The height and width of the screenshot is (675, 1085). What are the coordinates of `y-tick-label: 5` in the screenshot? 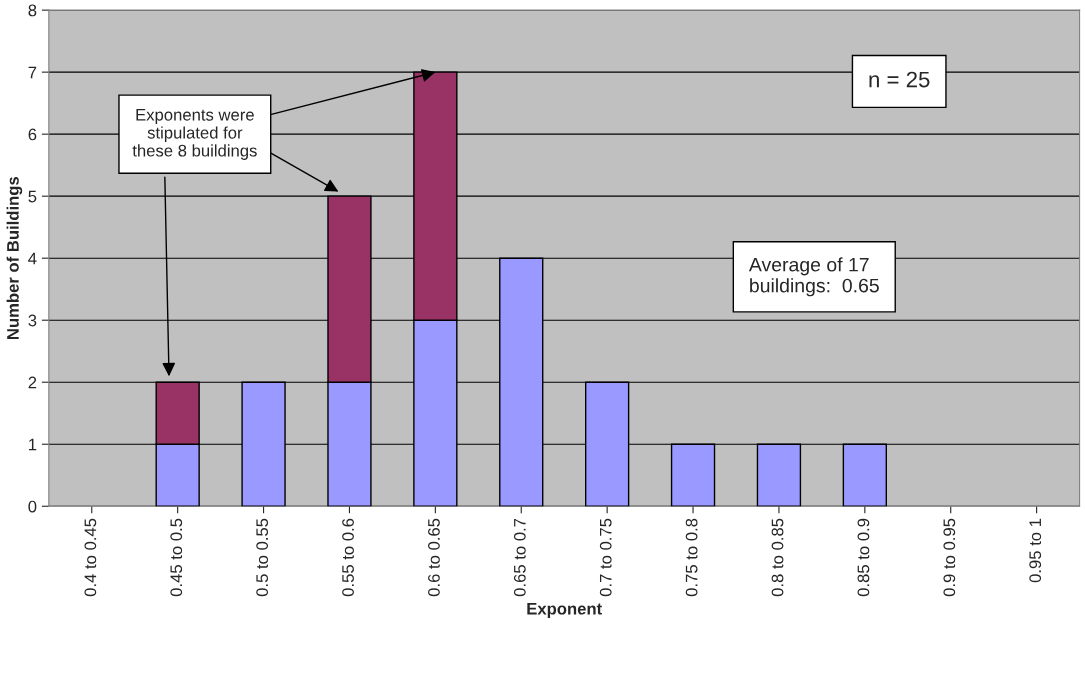 It's located at (32, 196).